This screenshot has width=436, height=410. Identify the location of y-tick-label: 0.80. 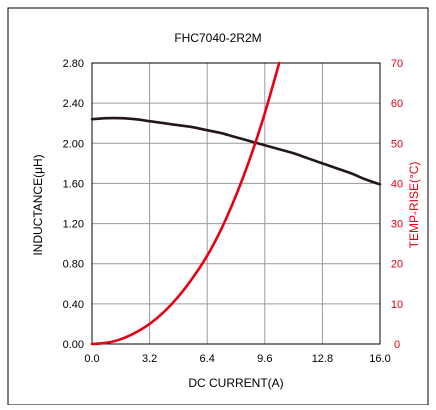
(73, 265).